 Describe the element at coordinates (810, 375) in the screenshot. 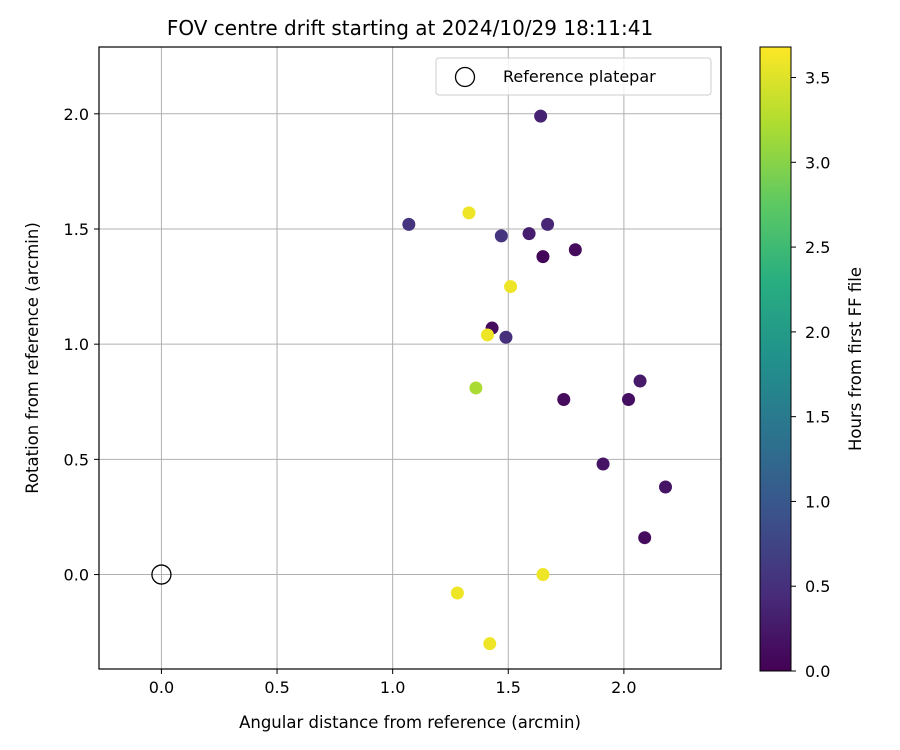

I see `colorbar-ticks: 0.0 0.5 1.0 1.5 2.0 2.5 3.0 3.5` at that location.